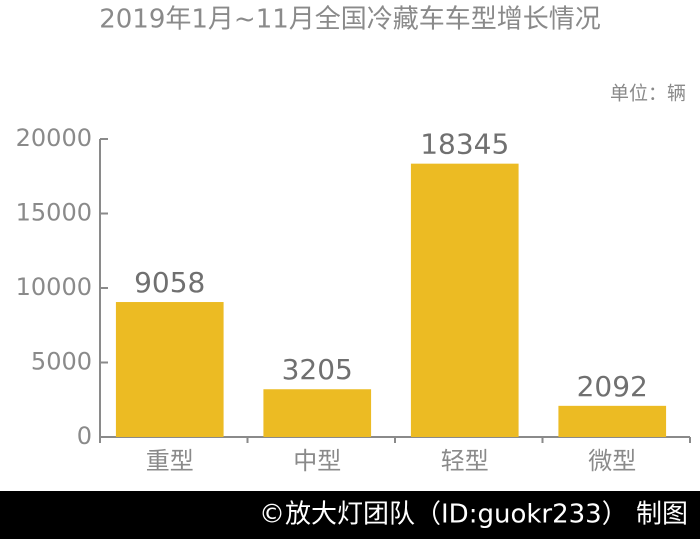 This screenshot has height=539, width=700. What do you see at coordinates (612, 461) in the screenshot?
I see `x-tick-label: 微型` at bounding box center [612, 461].